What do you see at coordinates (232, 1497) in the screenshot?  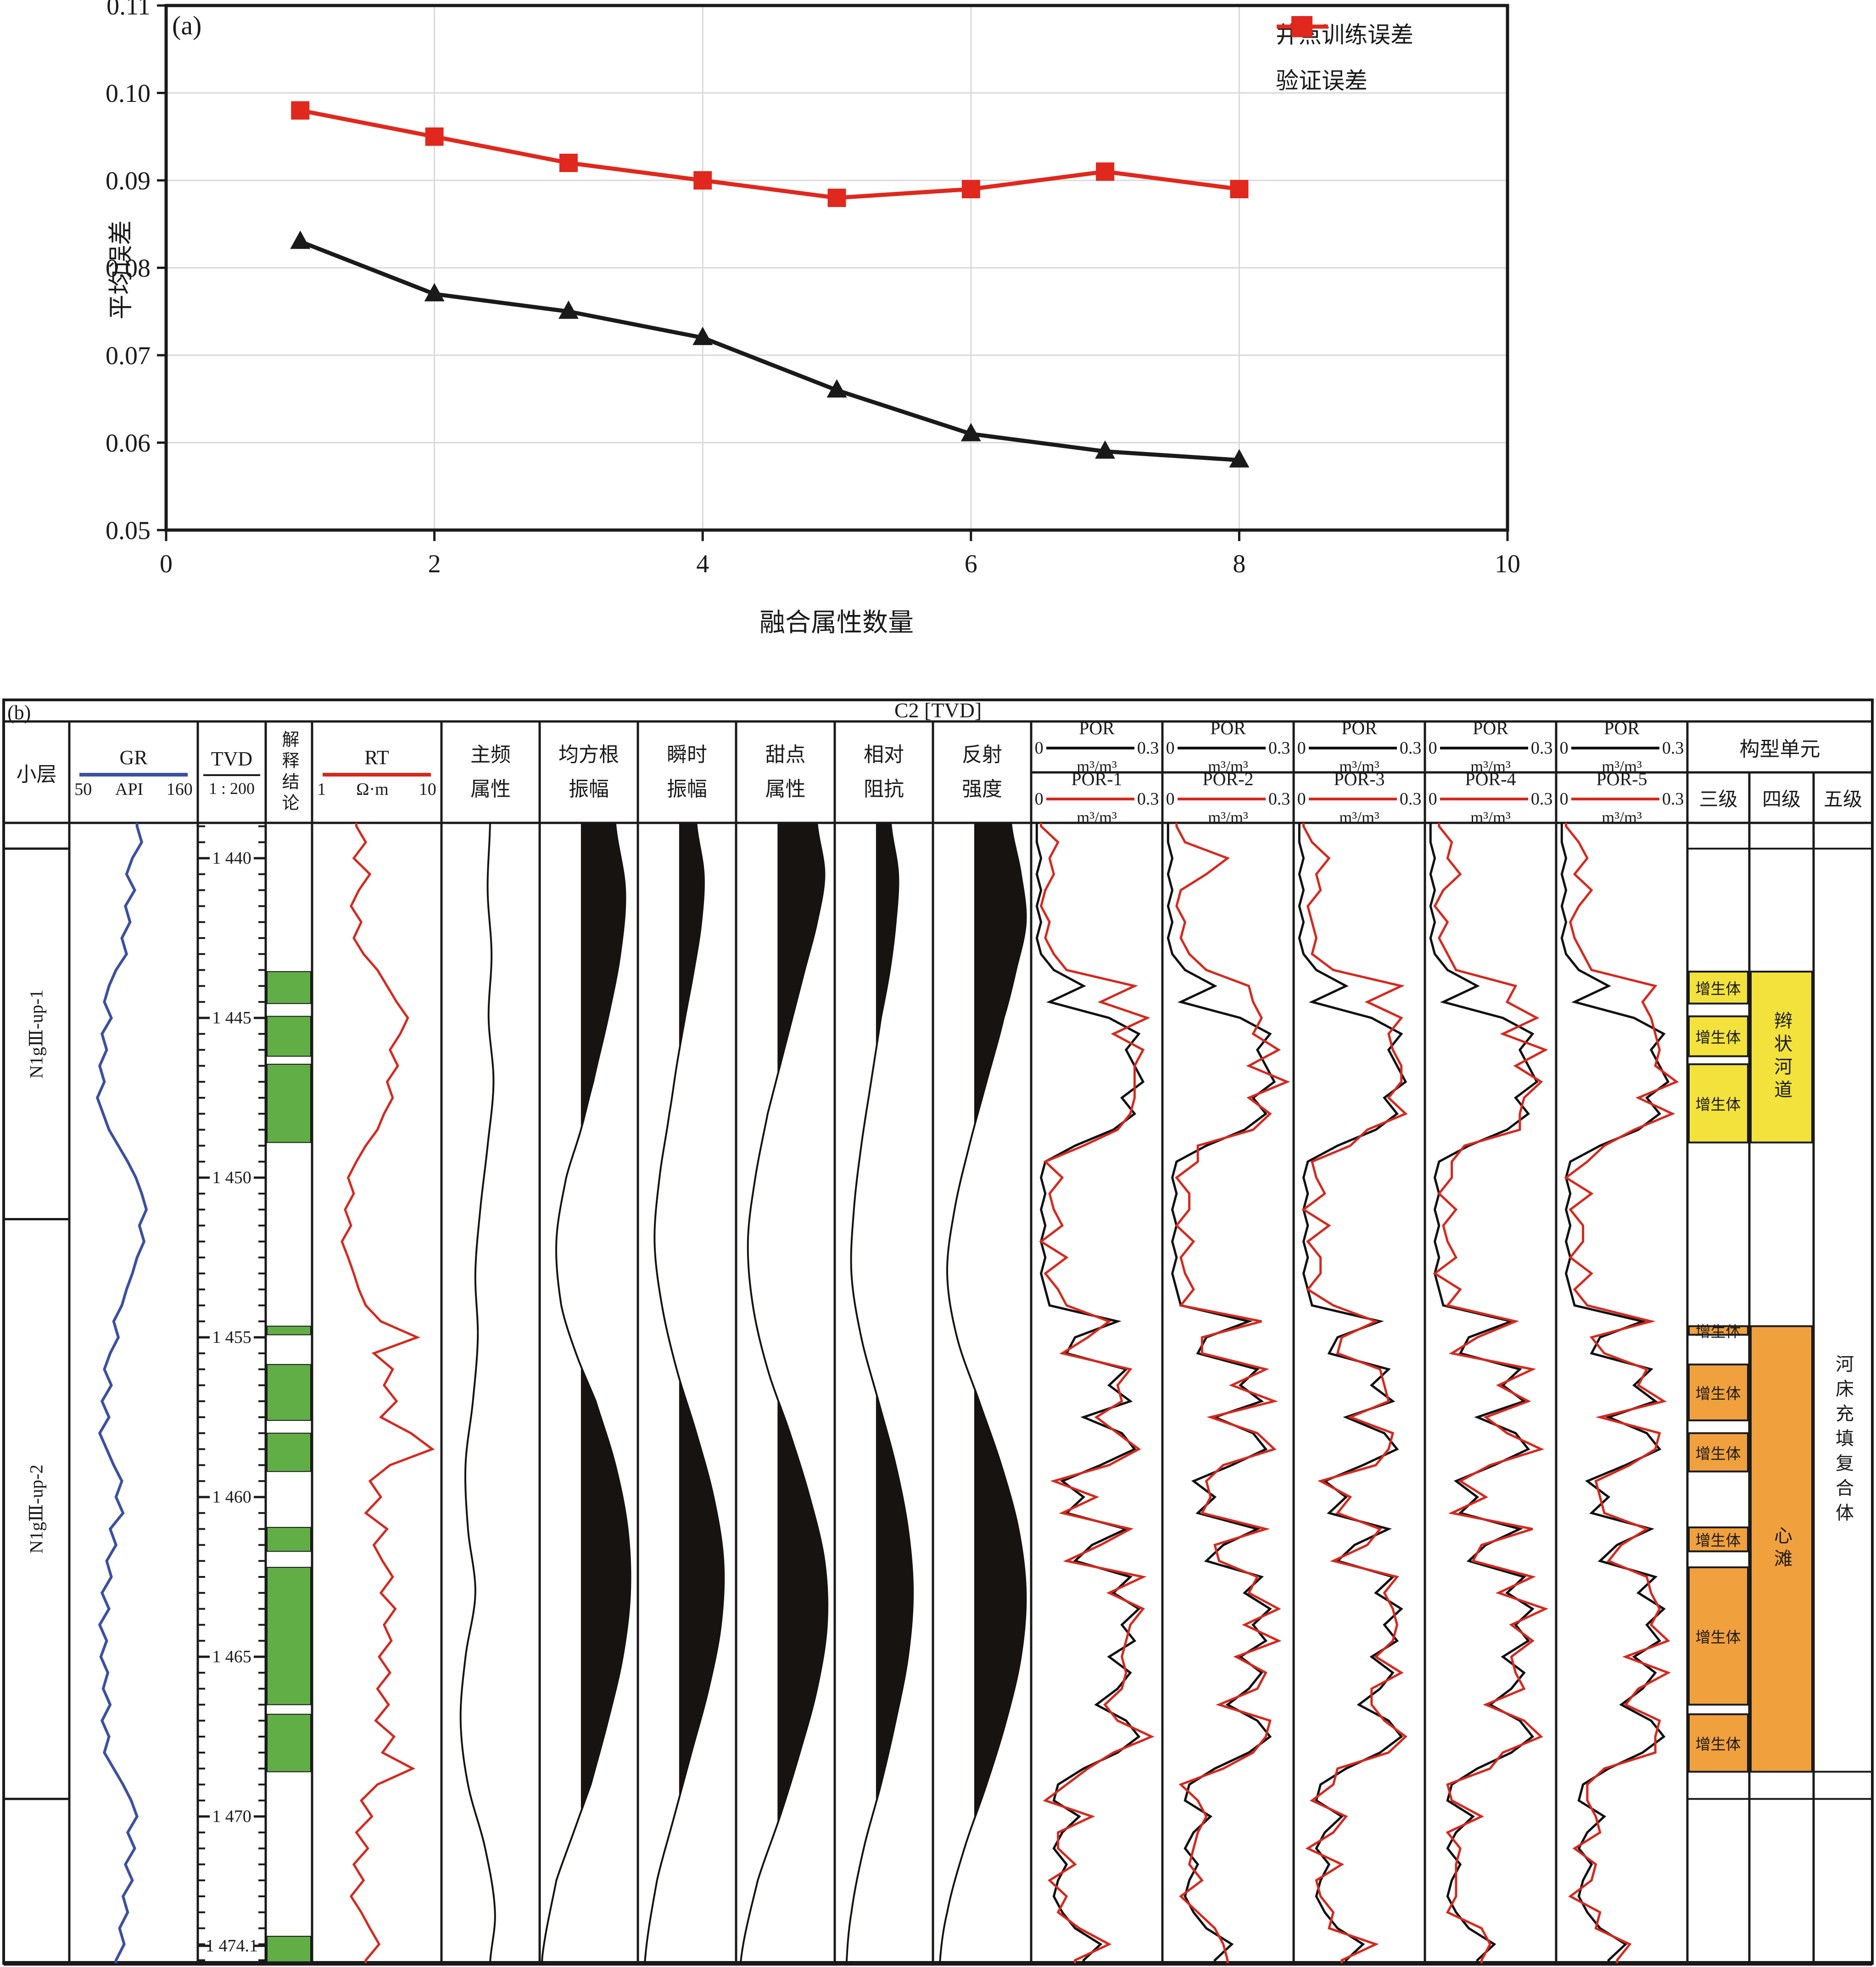 I see `depth-label: 1 460` at bounding box center [232, 1497].